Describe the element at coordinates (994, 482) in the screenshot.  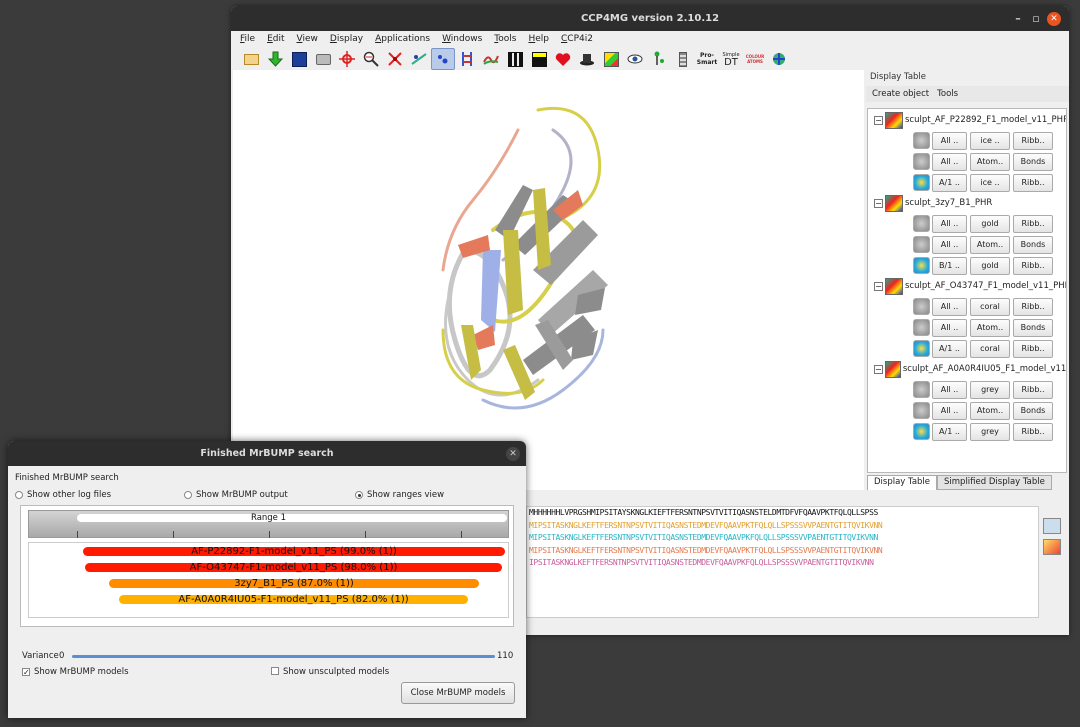
I see `tab-simplified-display-table: Simplified Display Table` at that location.